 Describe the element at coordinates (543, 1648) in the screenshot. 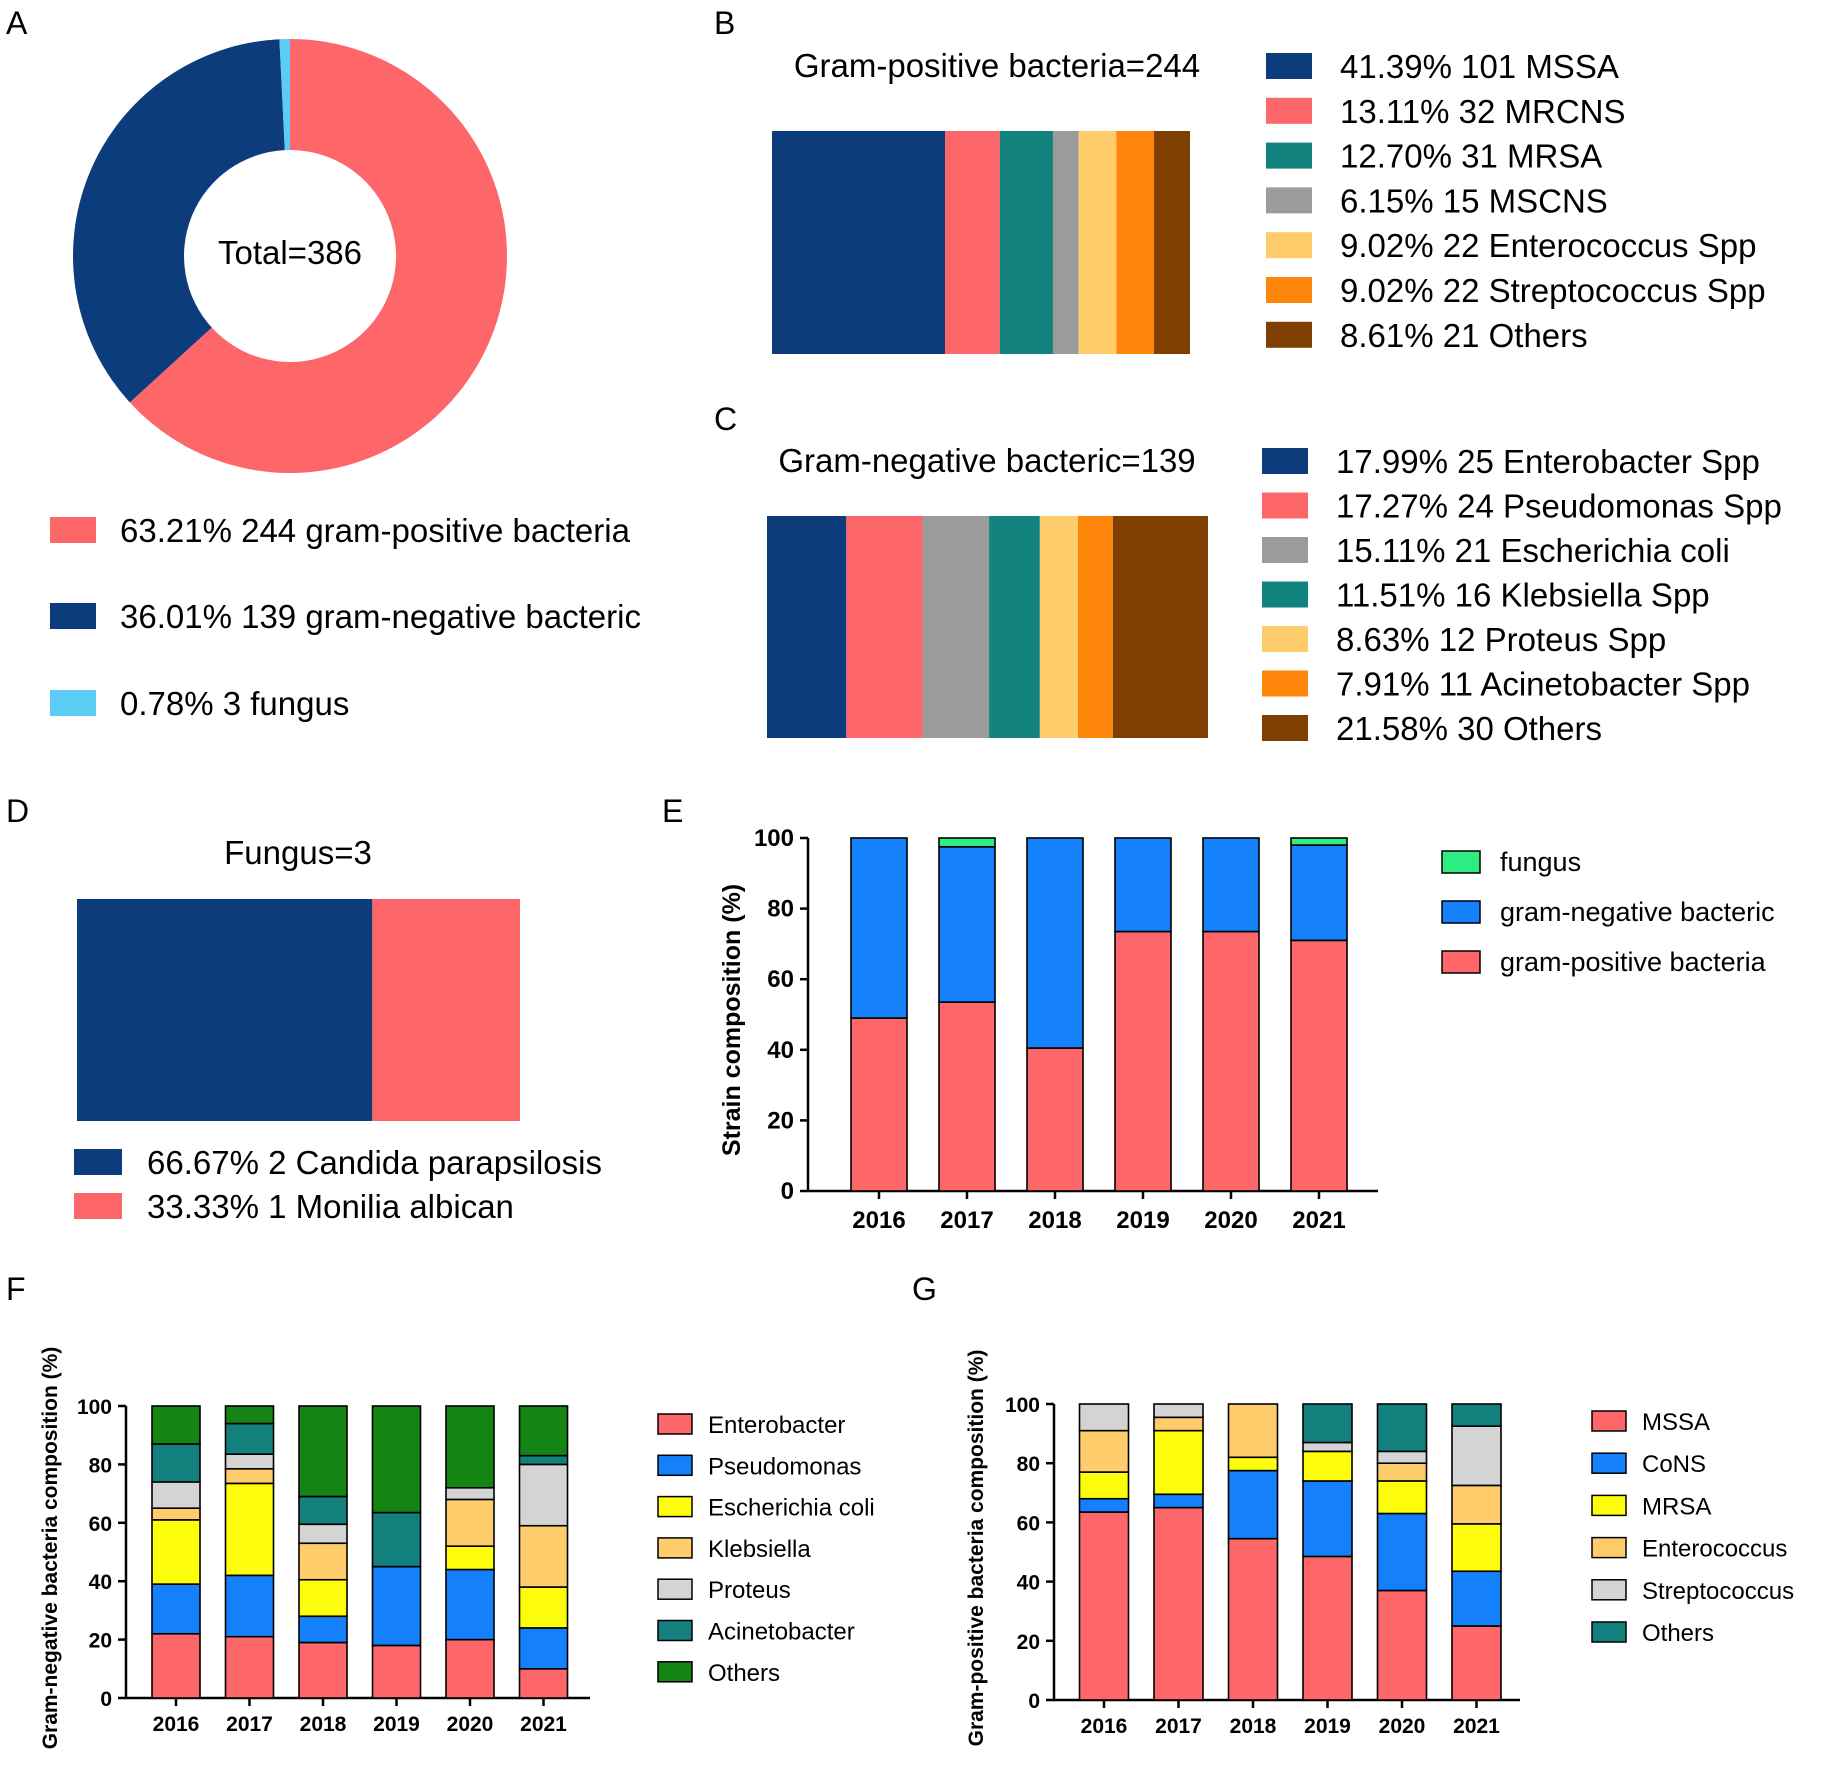

I see `bar-2021-pseudomonas` at that location.